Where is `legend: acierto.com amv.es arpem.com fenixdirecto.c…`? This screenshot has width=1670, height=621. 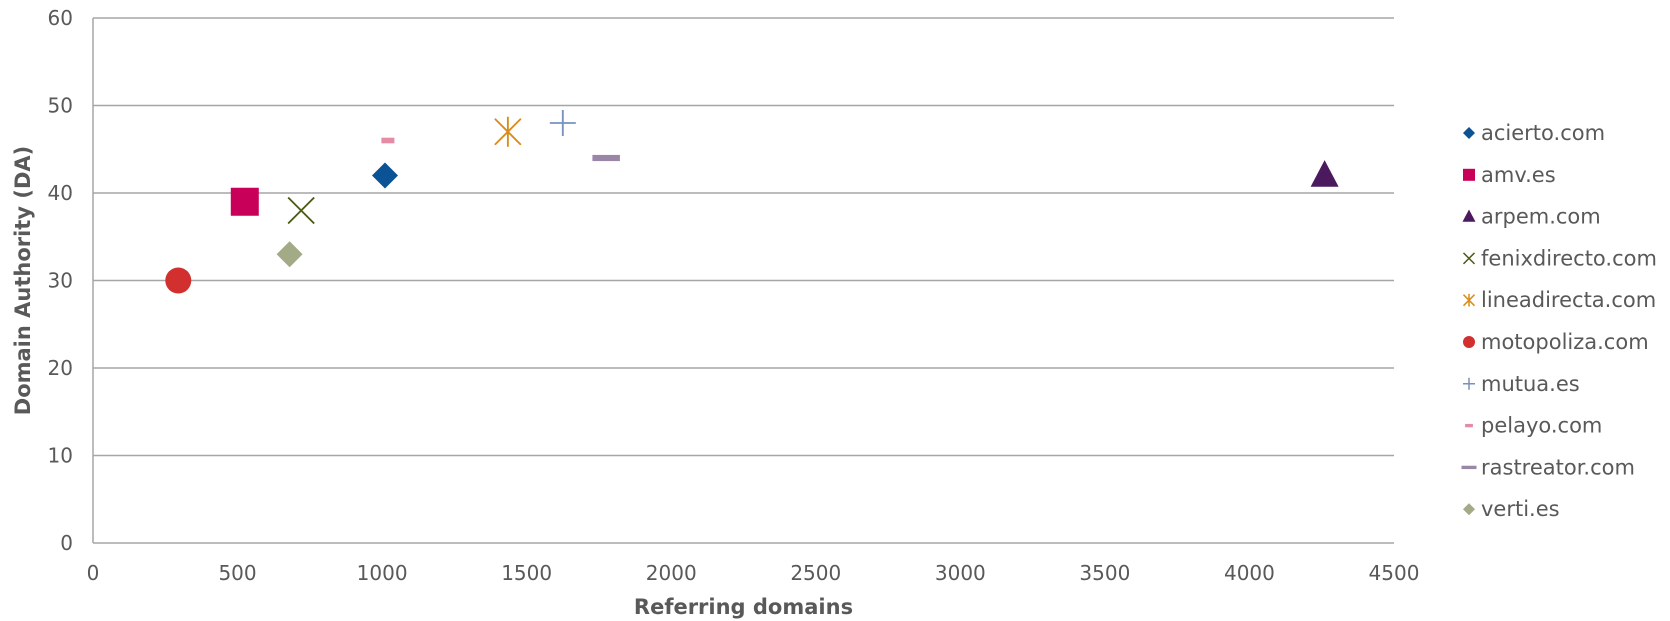
legend: acierto.com amv.es arpem.com fenixdirecto.c… is located at coordinates (1559, 321).